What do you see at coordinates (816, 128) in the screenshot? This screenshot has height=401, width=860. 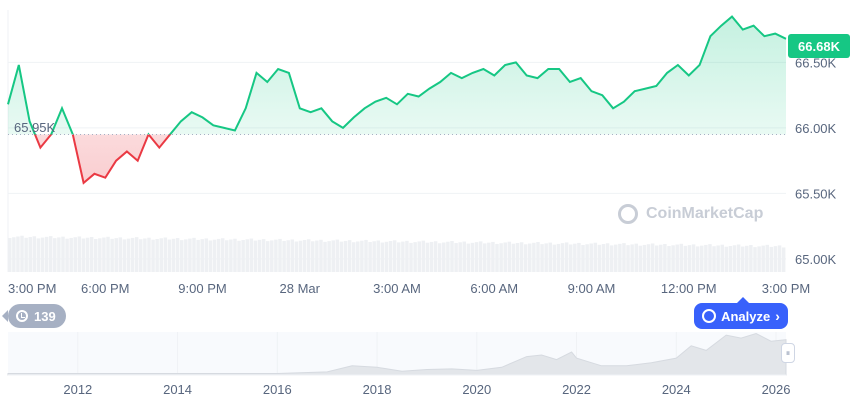 I see `y-tick-label: 66.00K` at bounding box center [816, 128].